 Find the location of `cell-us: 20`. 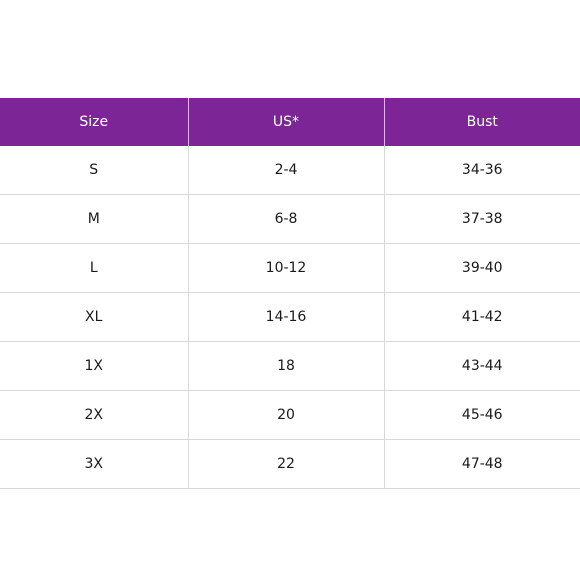

cell-us: 20 is located at coordinates (286, 415).